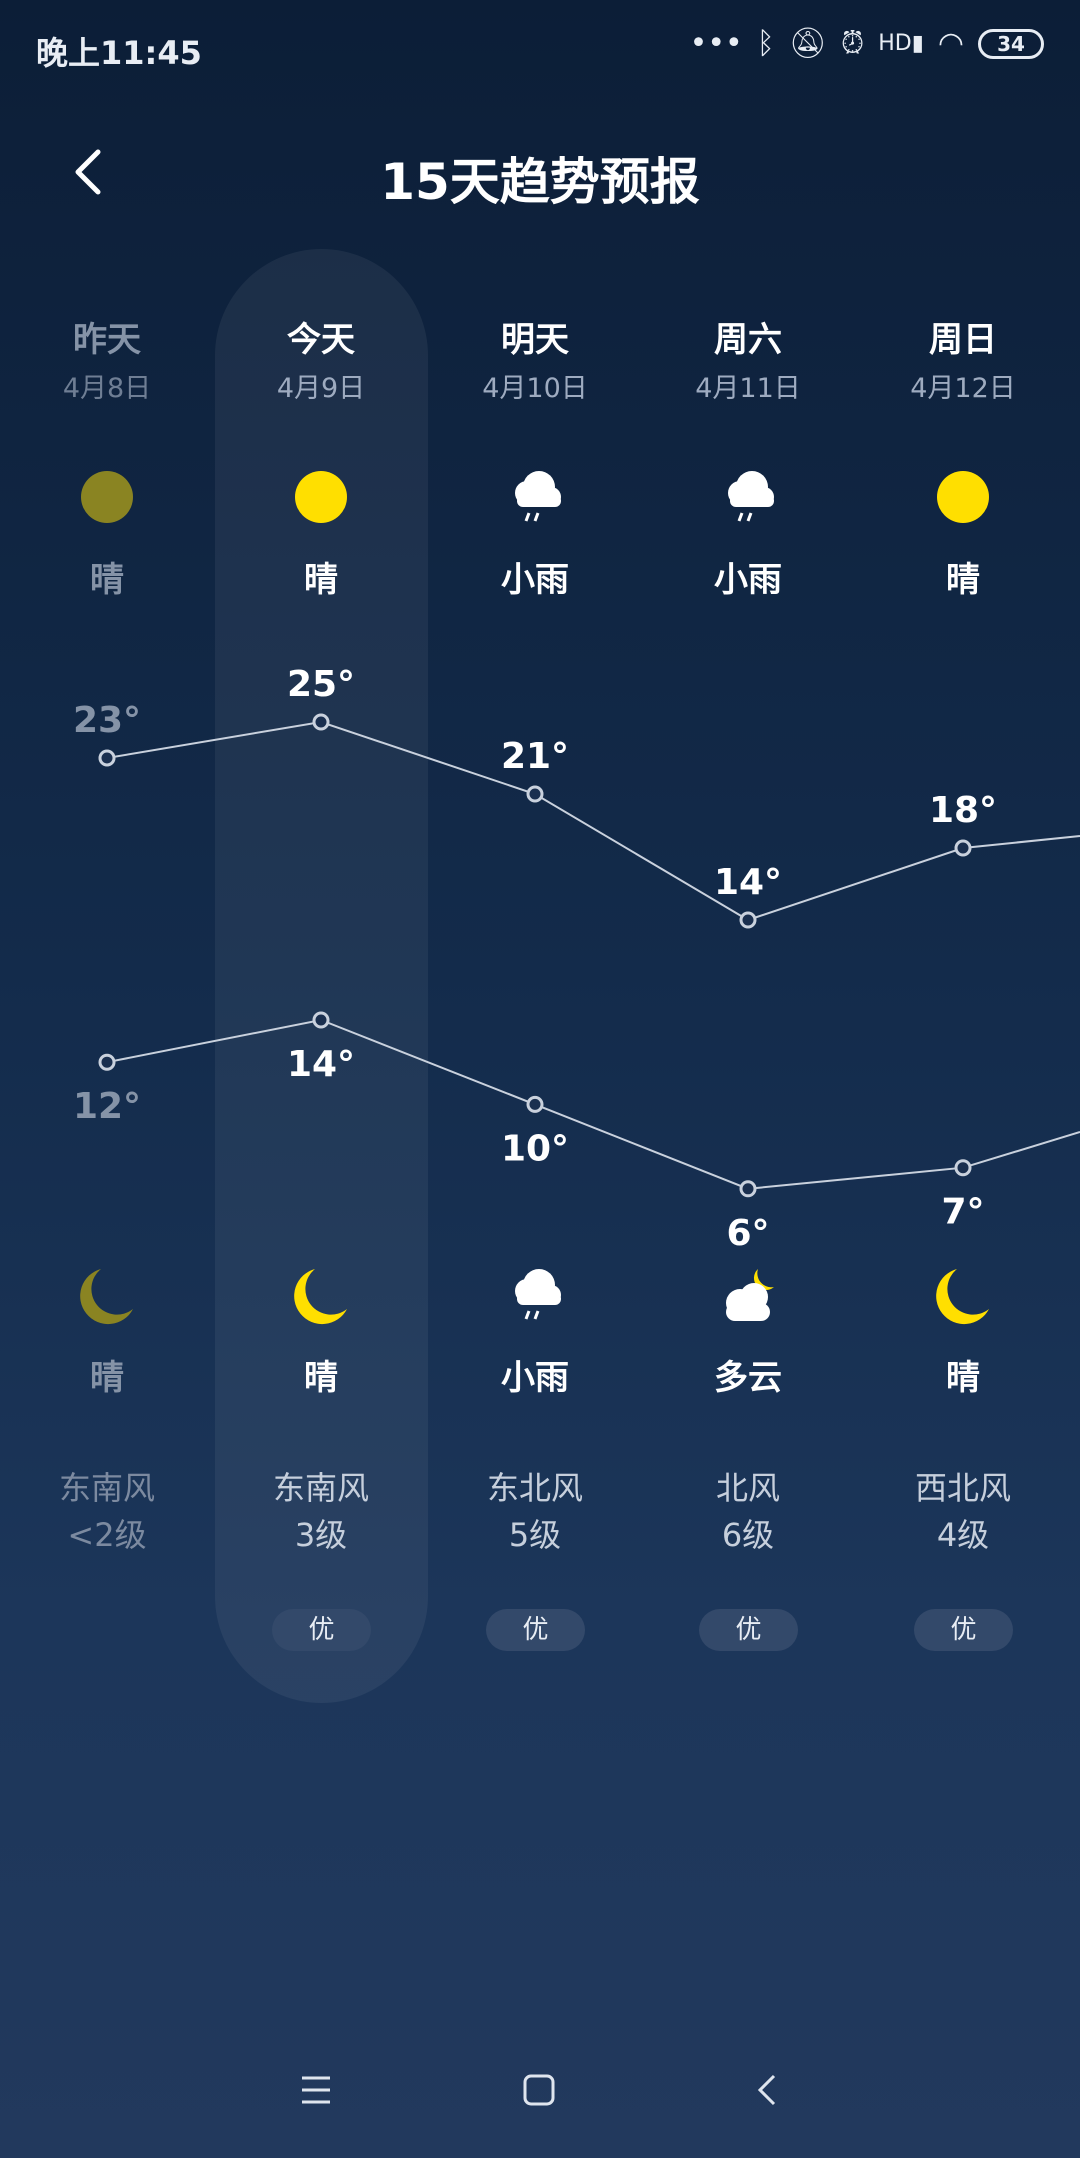  What do you see at coordinates (765, 43) in the screenshot?
I see `bluetooth-icon: ᛒ` at bounding box center [765, 43].